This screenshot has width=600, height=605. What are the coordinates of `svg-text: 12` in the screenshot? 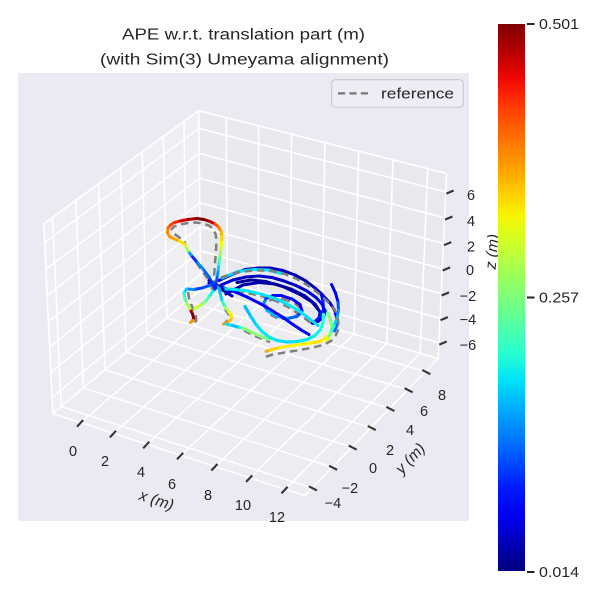 It's located at (277, 518).